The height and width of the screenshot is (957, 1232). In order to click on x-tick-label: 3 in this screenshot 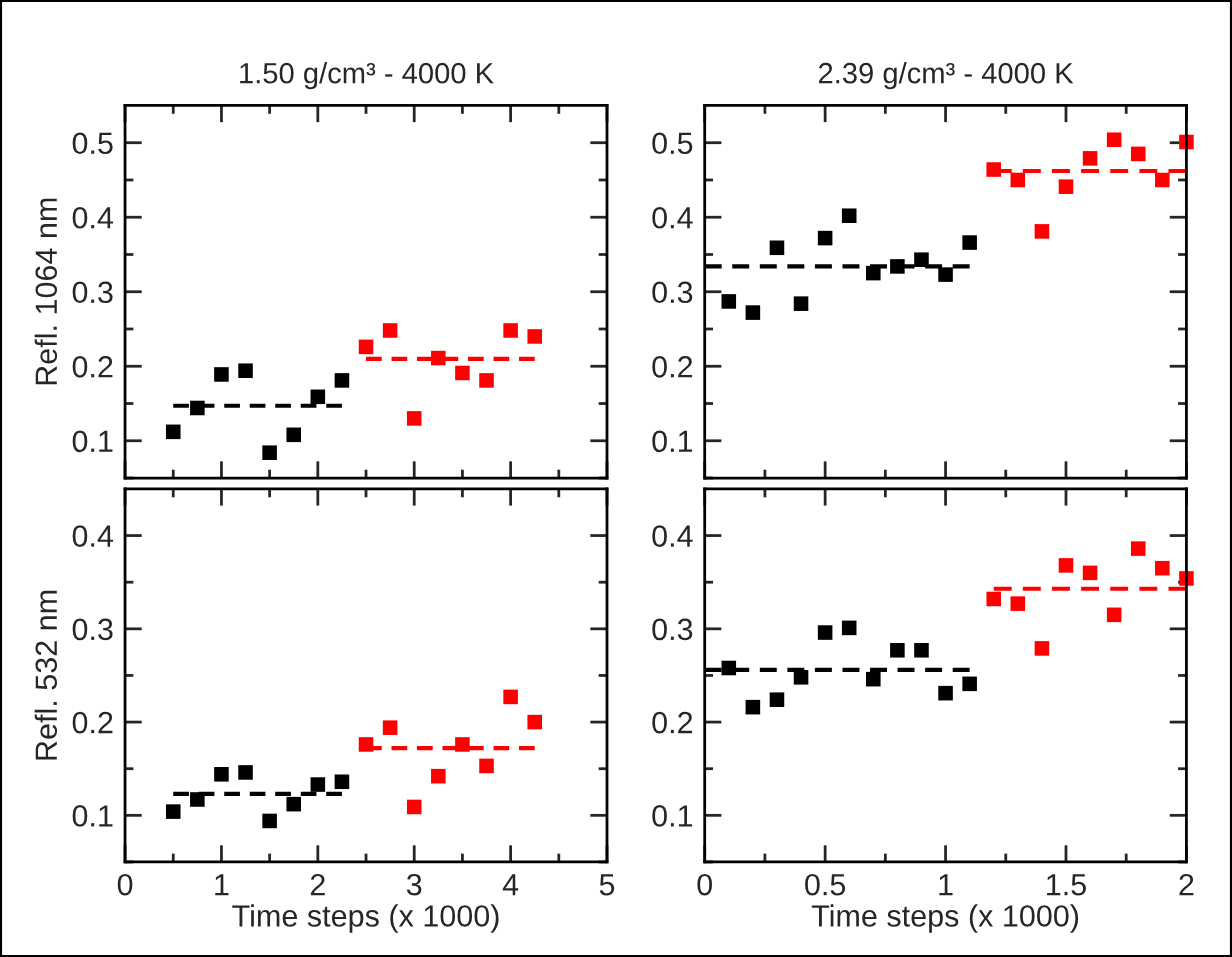, I will do `click(414, 884)`.